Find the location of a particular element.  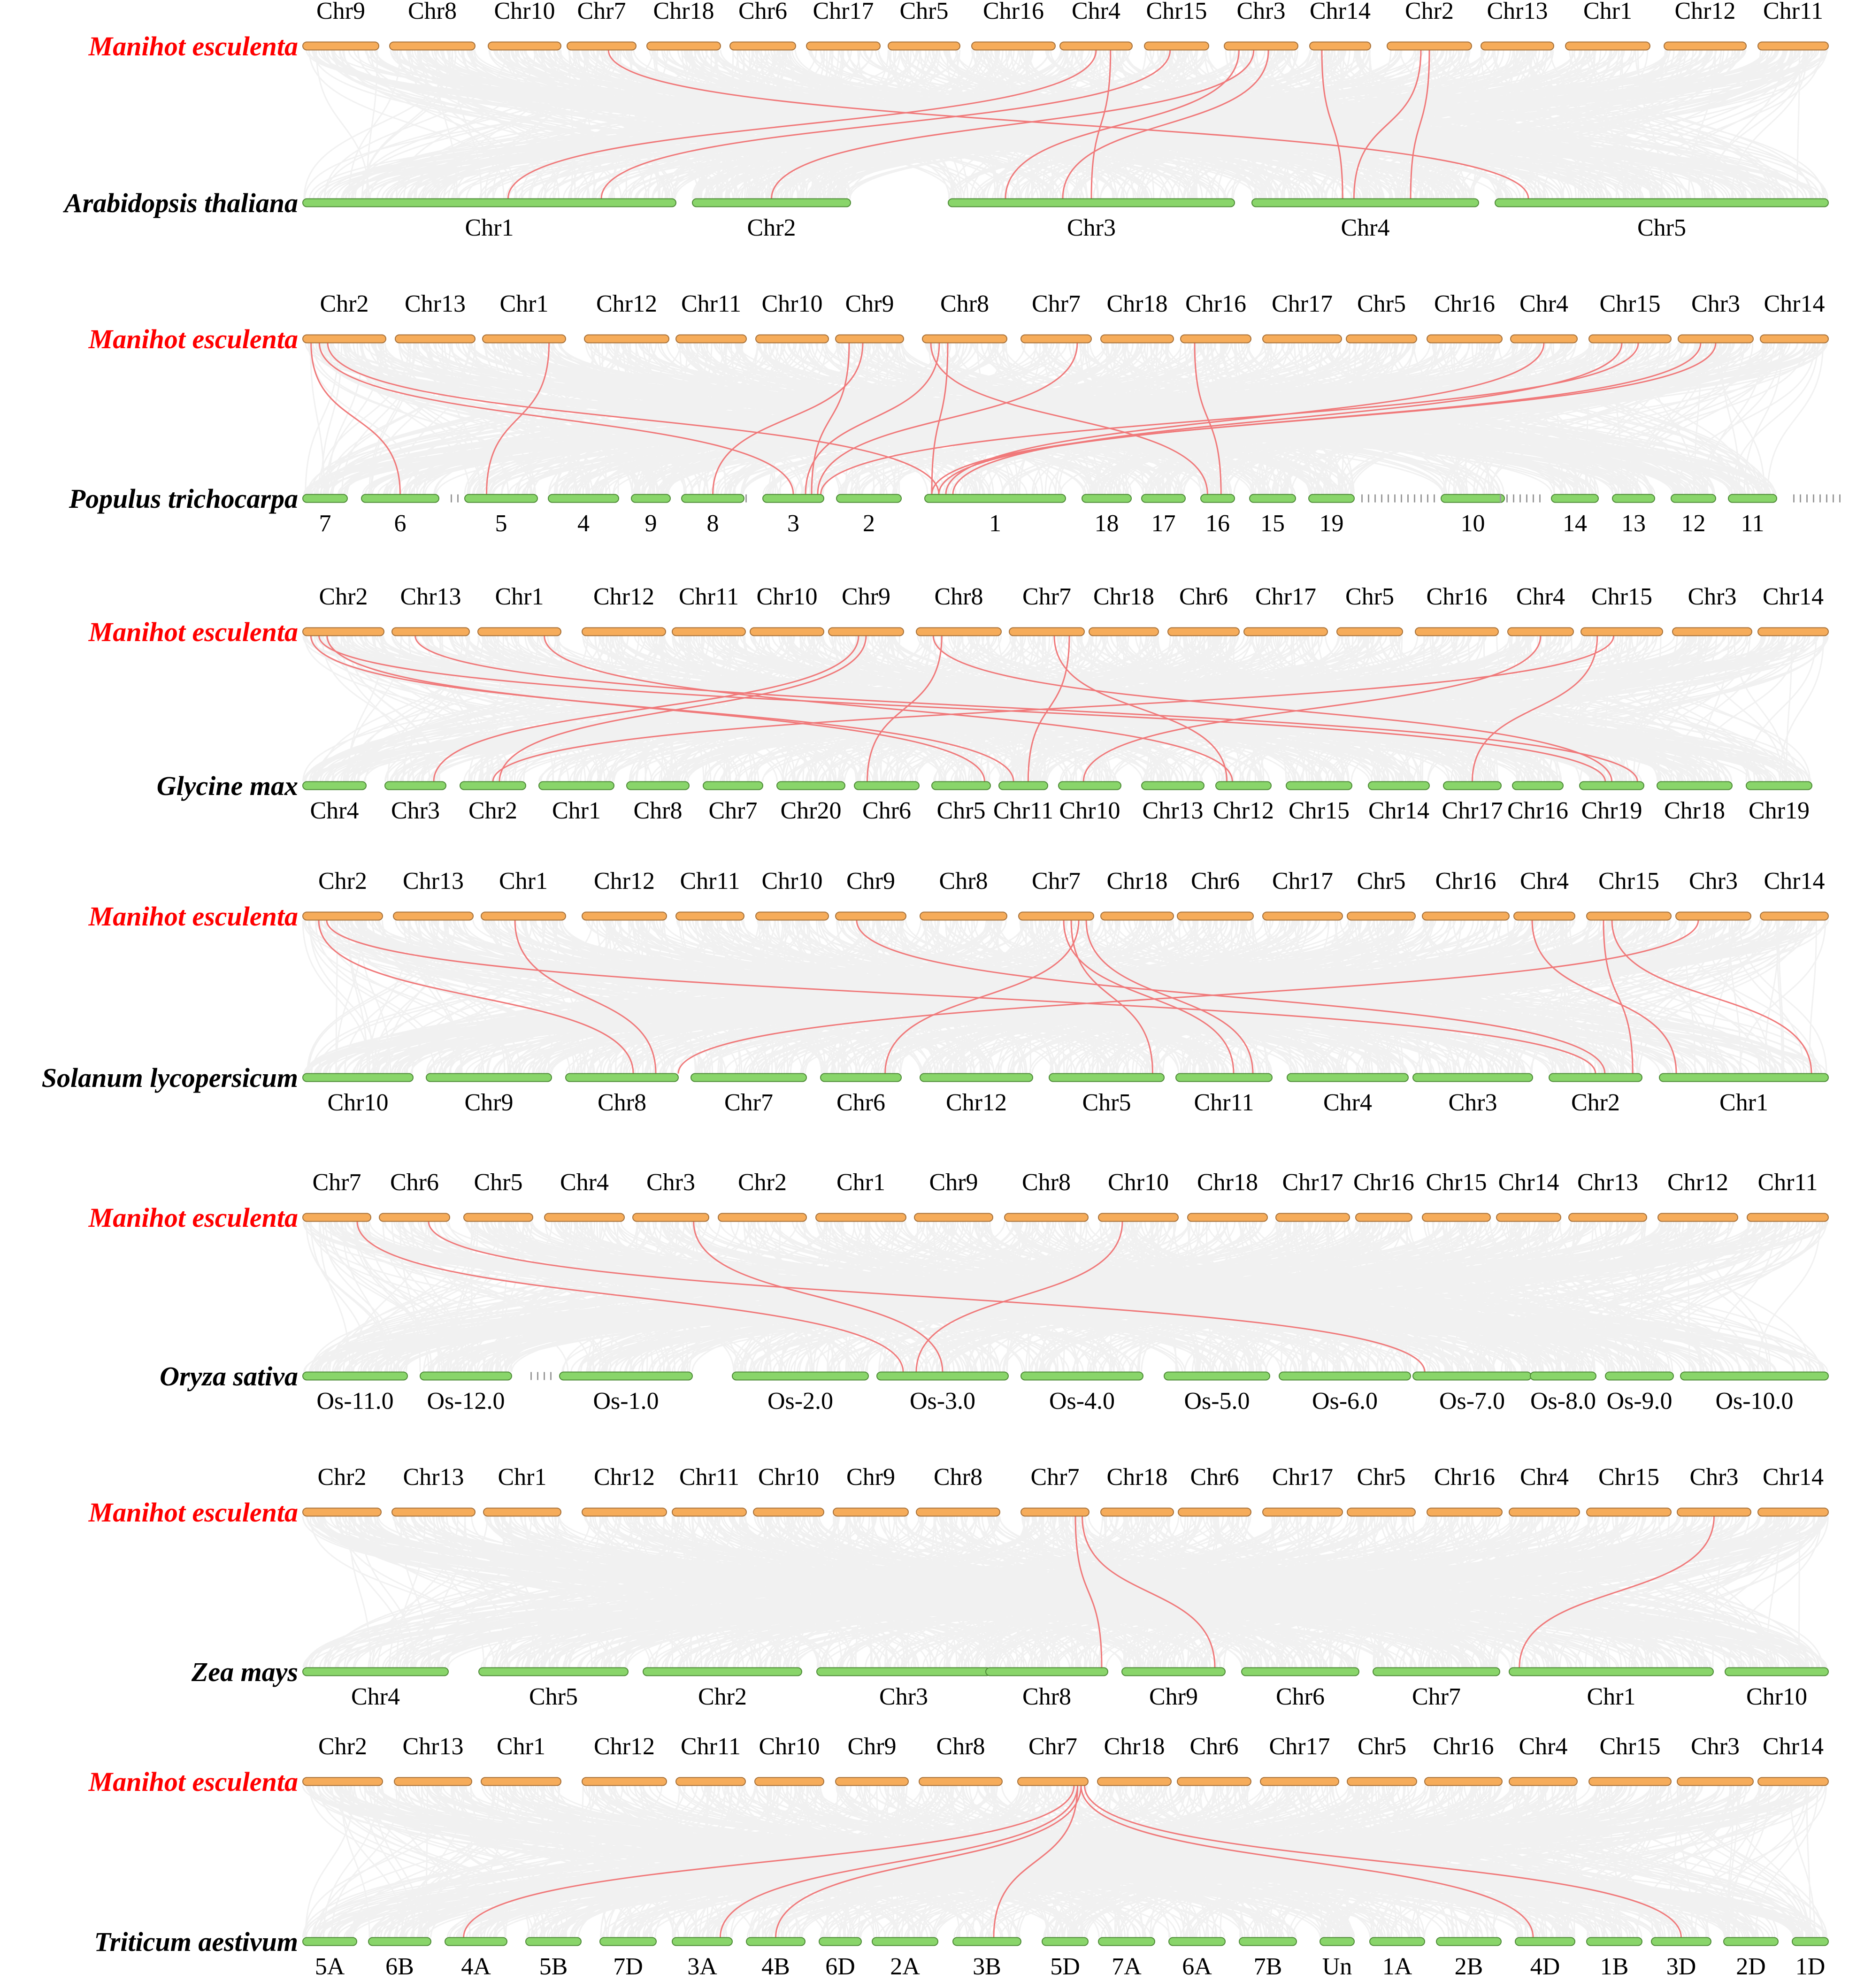

zea-mays-chromosome-label: Chr2 is located at coordinates (722, 1697).